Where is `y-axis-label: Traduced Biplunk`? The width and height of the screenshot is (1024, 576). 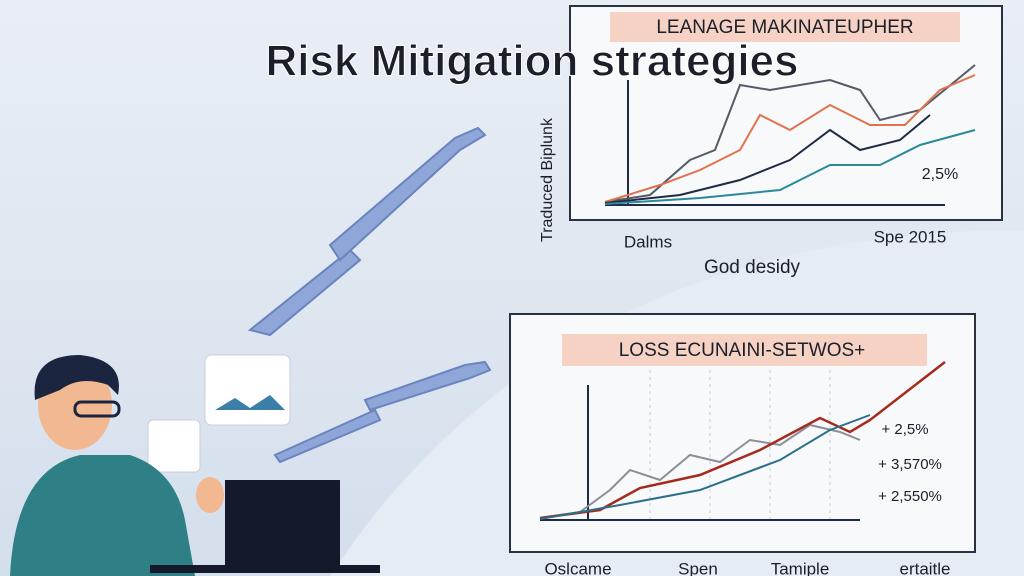
y-axis-label: Traduced Biplunk is located at coordinates (547, 179).